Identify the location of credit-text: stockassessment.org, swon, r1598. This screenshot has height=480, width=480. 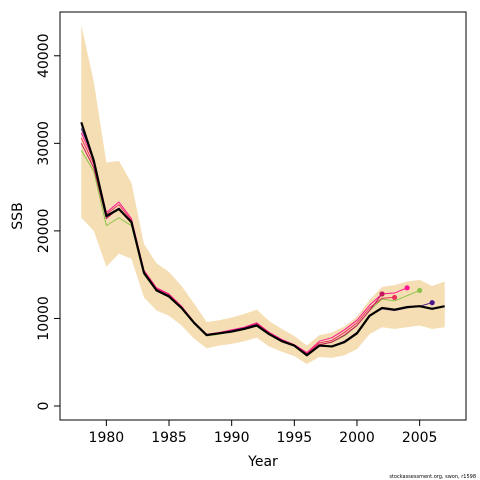
(432, 477).